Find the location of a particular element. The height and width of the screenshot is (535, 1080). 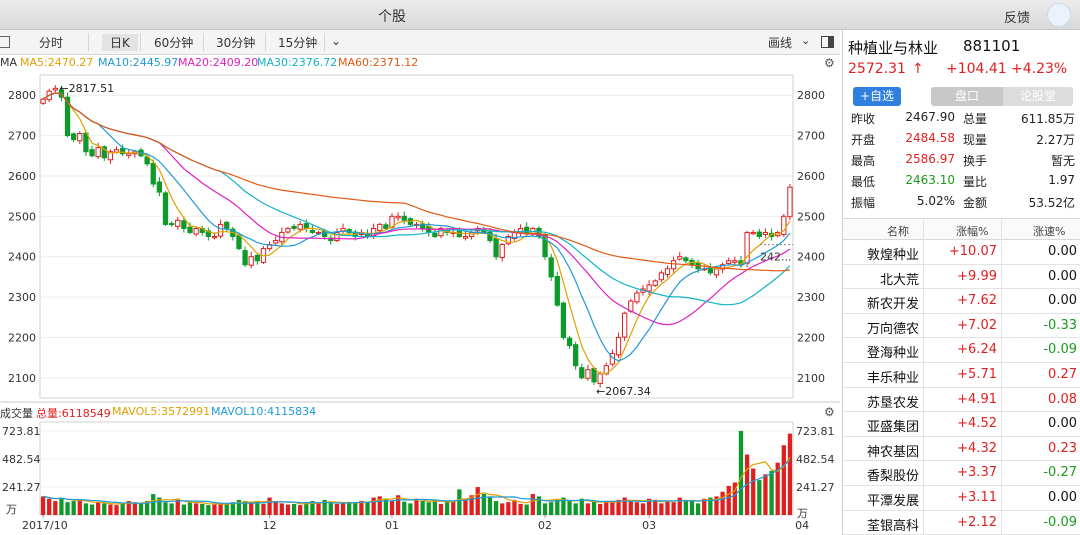

tab-intraday: 分时 is located at coordinates (51, 43).